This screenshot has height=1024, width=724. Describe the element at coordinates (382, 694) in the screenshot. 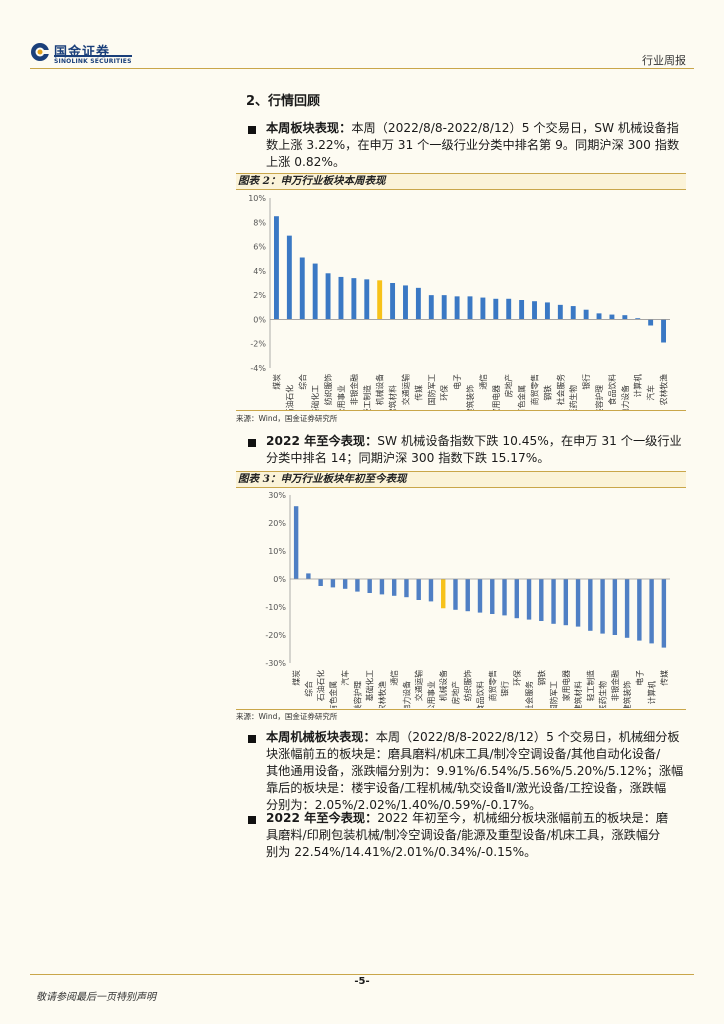

I see `category-label: 农林牧渔` at that location.